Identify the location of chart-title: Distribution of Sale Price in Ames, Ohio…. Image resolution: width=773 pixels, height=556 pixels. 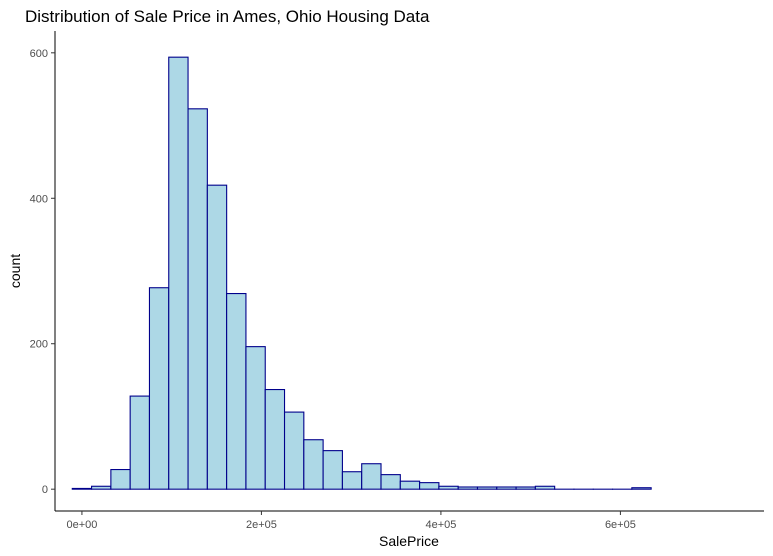
(227, 16).